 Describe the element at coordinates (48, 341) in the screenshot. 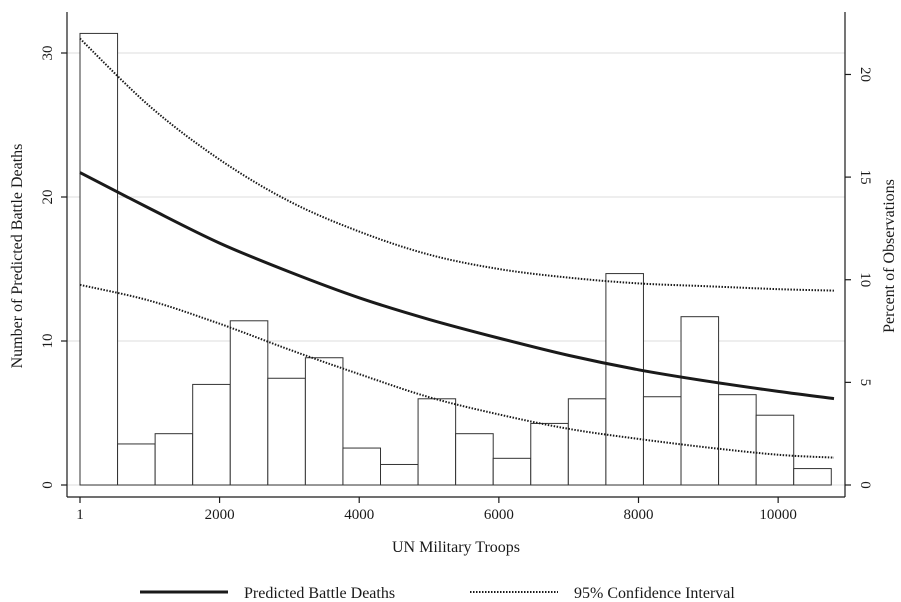

I see `y-left-tick-label: 10` at that location.